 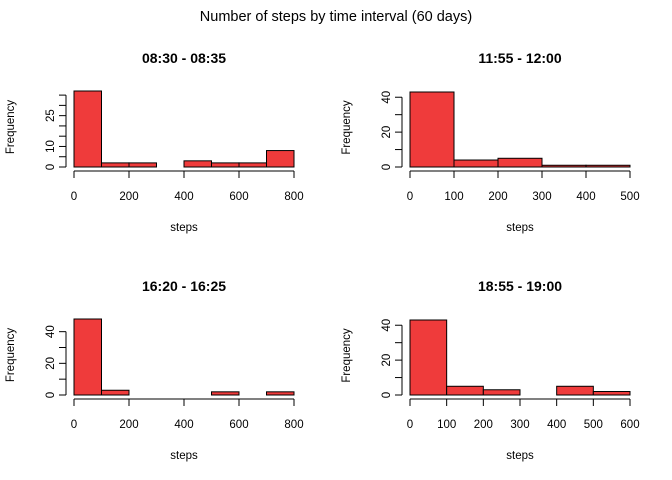 What do you see at coordinates (519, 58) in the screenshot?
I see `panel-title: 11:55 - 12:00` at bounding box center [519, 58].